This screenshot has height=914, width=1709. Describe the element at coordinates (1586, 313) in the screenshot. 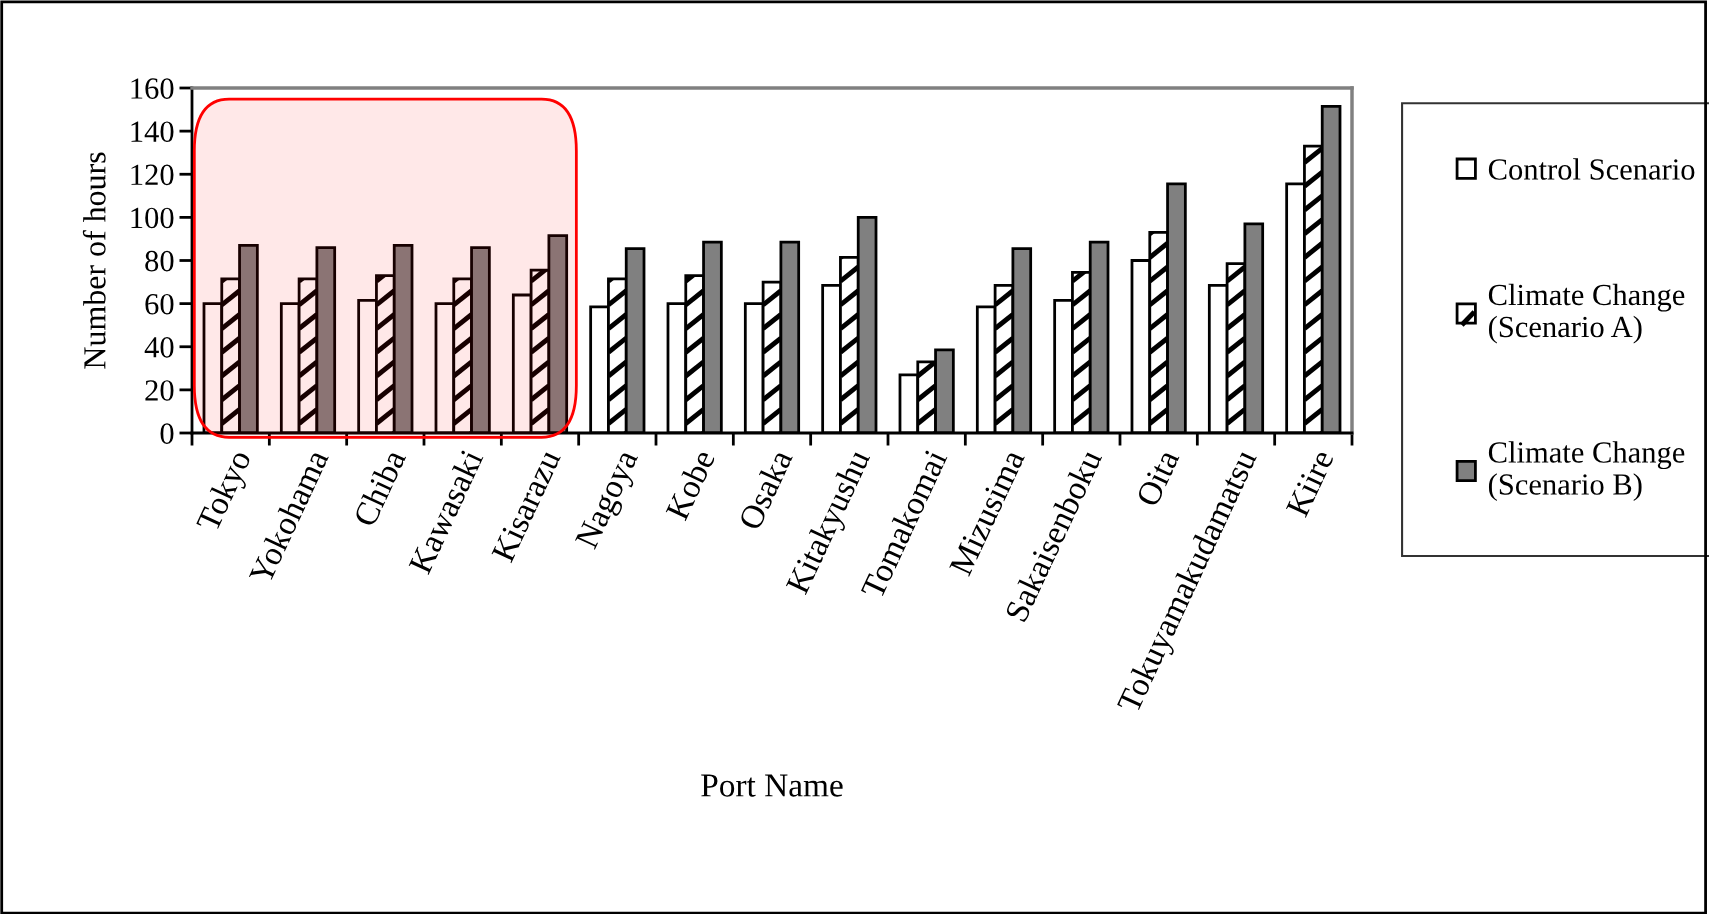

I see `legend-label: Climate Change (Scenario A)` at that location.